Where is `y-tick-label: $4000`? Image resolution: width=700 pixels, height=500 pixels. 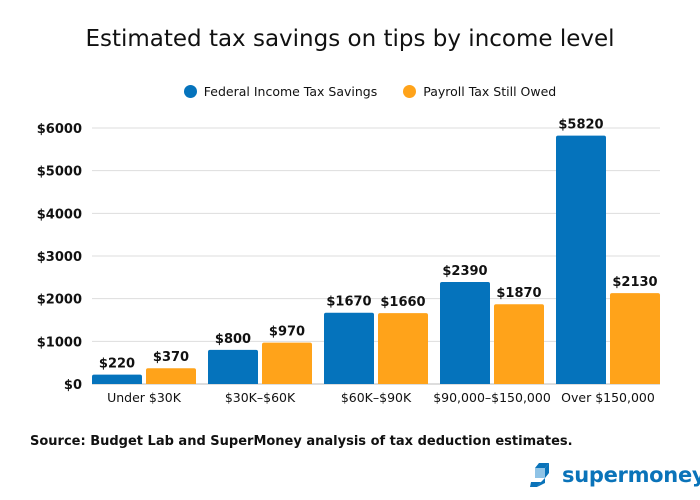 y-tick-label: $4000 is located at coordinates (59, 214).